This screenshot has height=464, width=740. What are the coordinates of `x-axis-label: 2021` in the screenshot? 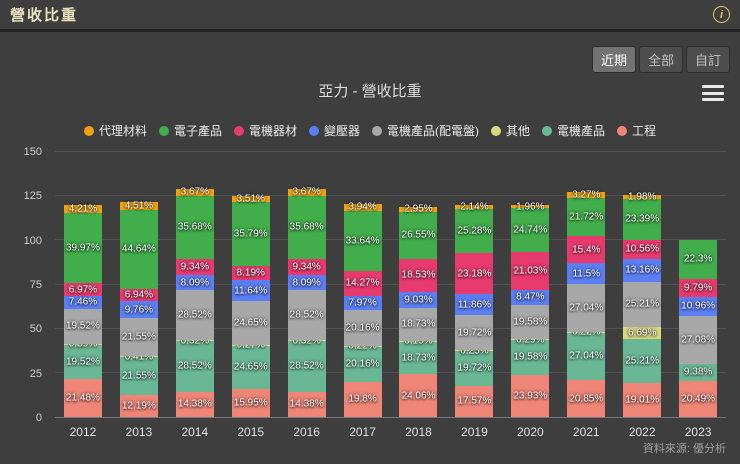 It's located at (586, 432).